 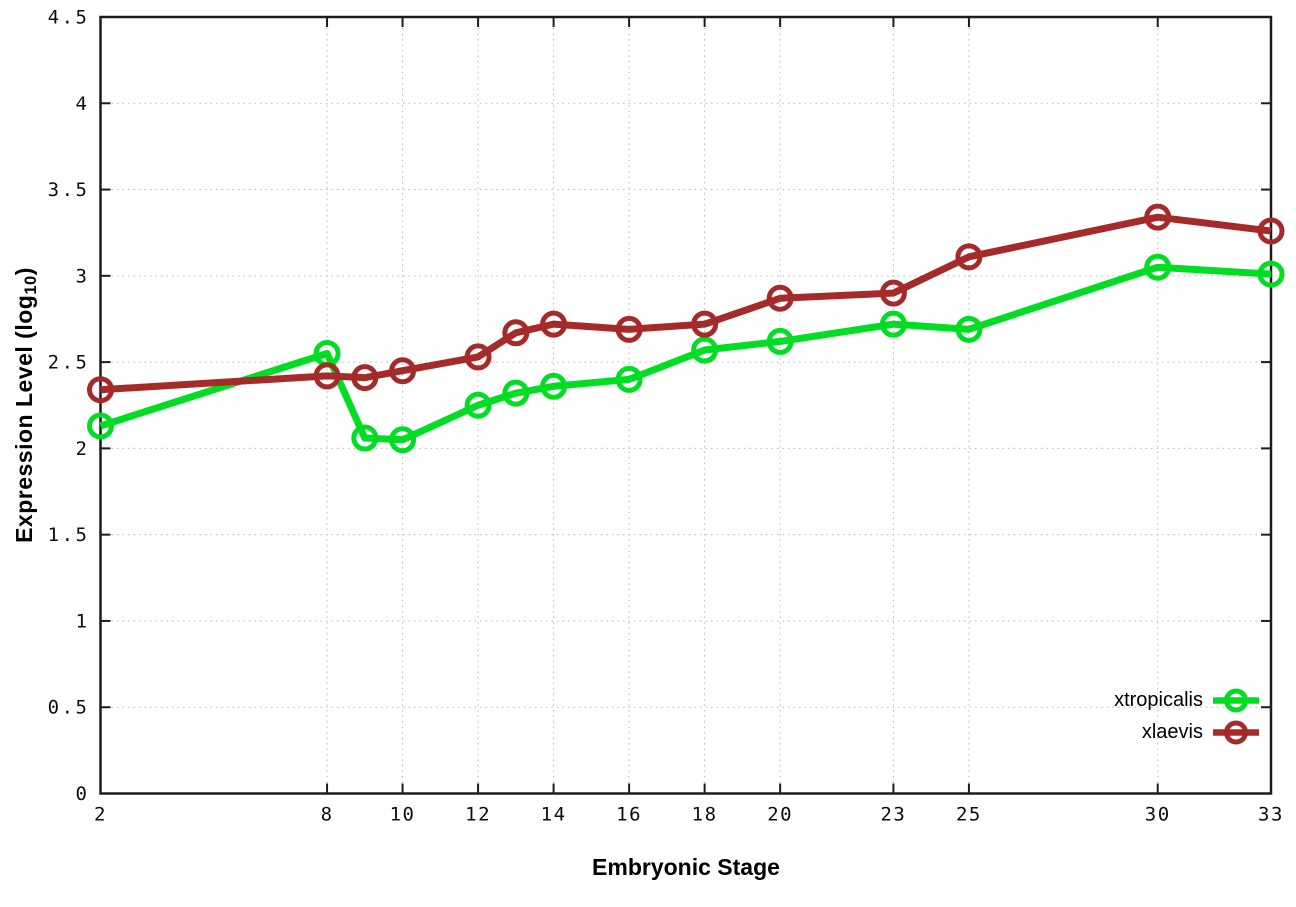 What do you see at coordinates (780, 815) in the screenshot?
I see `svg-text: 20` at bounding box center [780, 815].